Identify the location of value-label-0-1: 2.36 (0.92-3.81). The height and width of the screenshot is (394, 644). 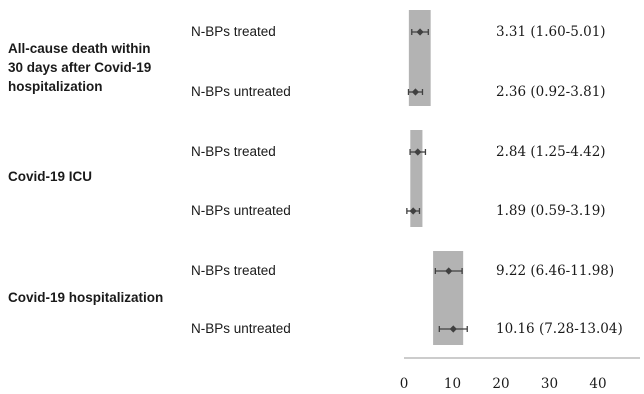
(551, 92).